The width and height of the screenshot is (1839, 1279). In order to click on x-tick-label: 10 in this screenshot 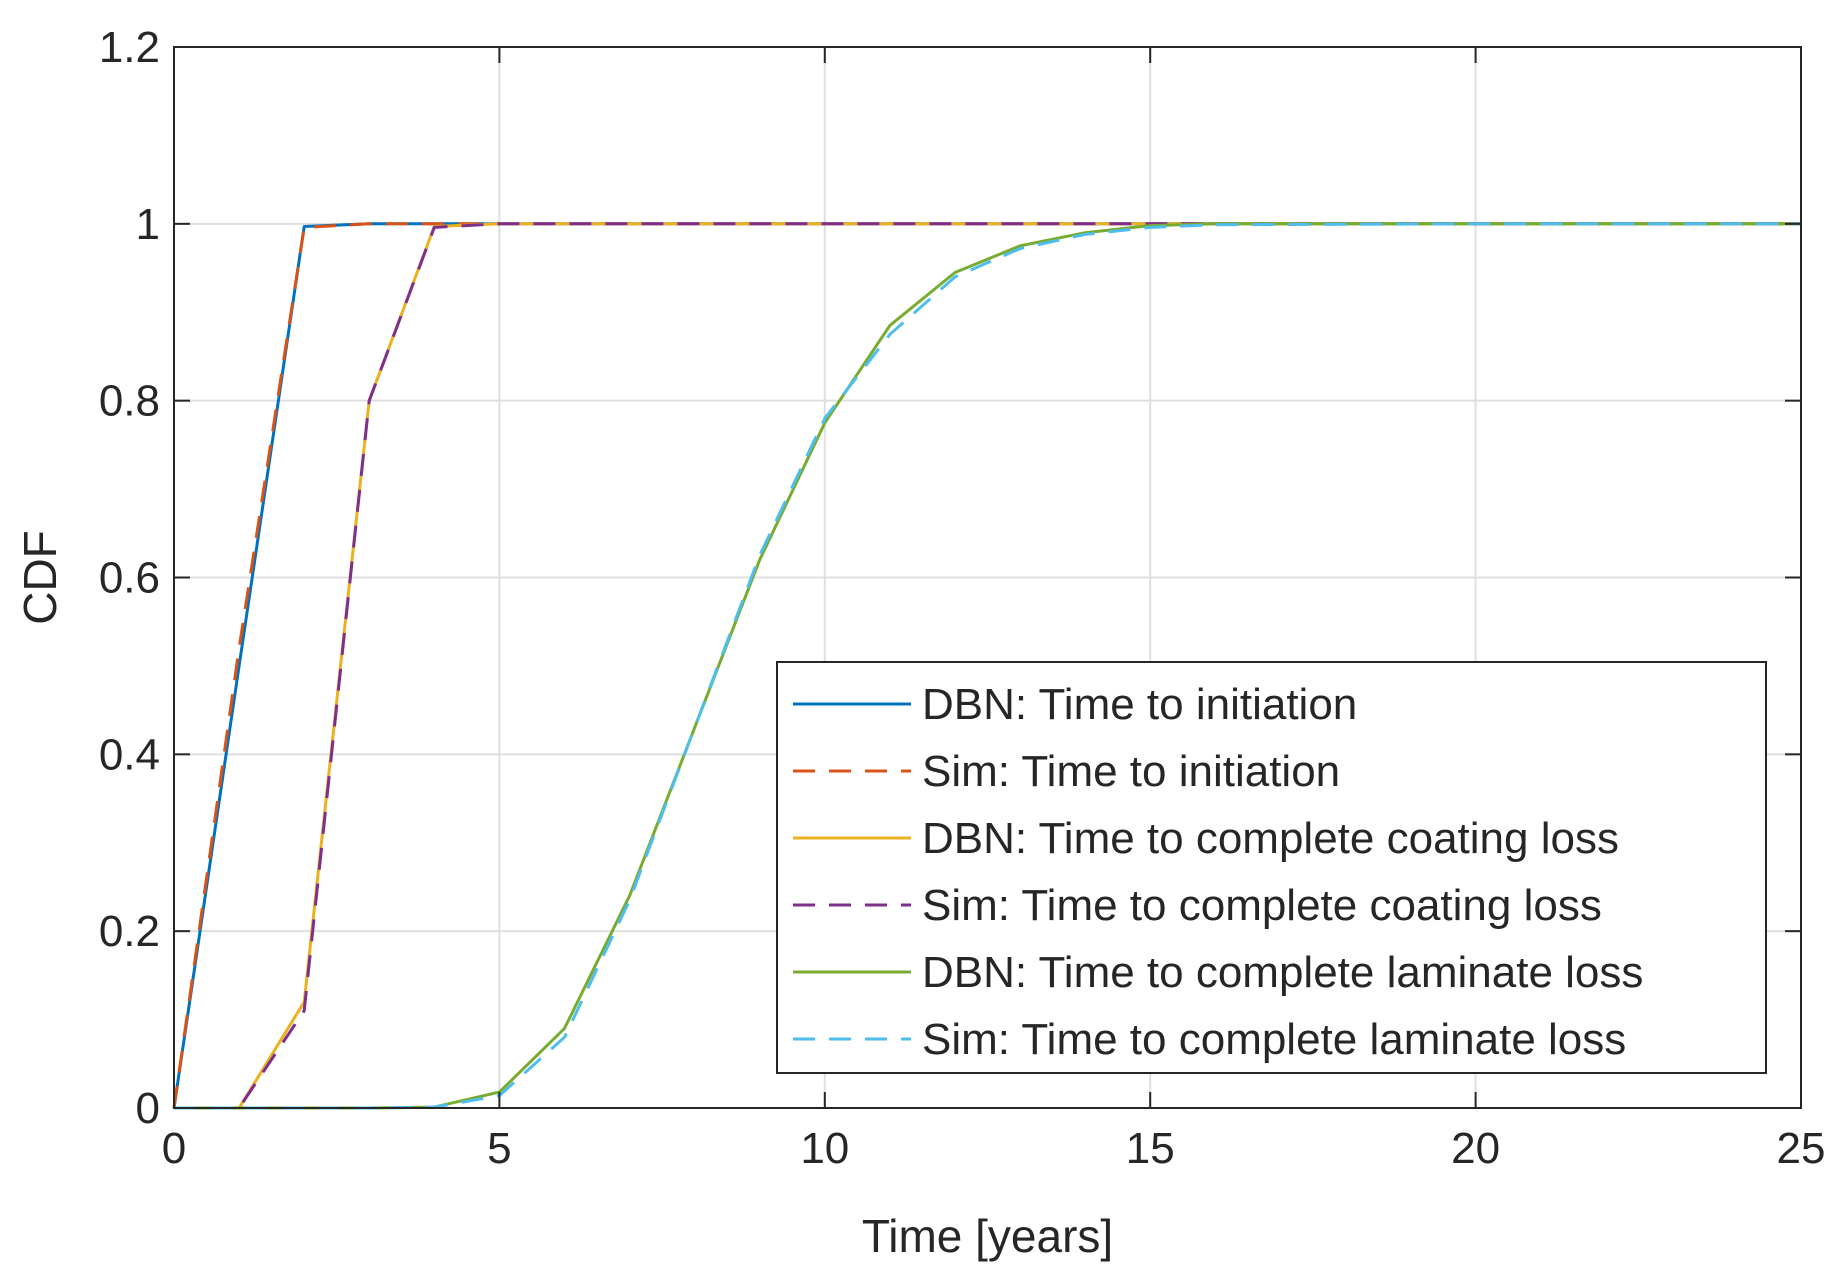, I will do `click(824, 1148)`.